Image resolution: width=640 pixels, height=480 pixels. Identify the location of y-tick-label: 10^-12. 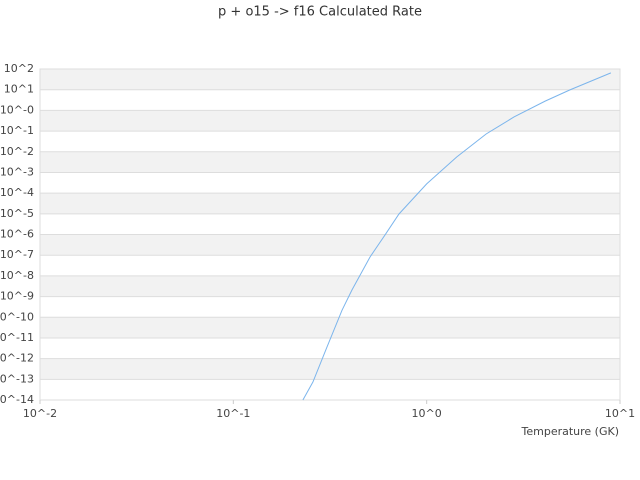
(17, 358).